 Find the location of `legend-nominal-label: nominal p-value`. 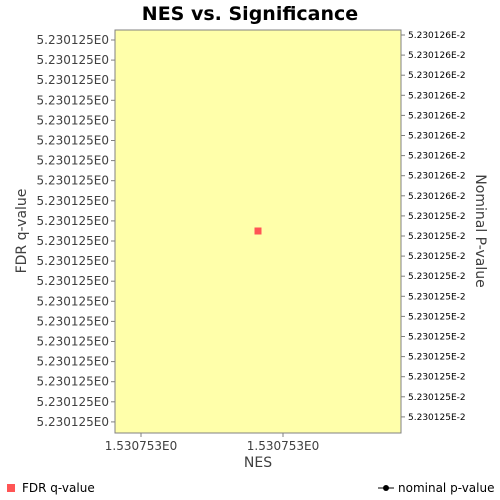

legend-nominal-label: nominal p-value is located at coordinates (446, 488).